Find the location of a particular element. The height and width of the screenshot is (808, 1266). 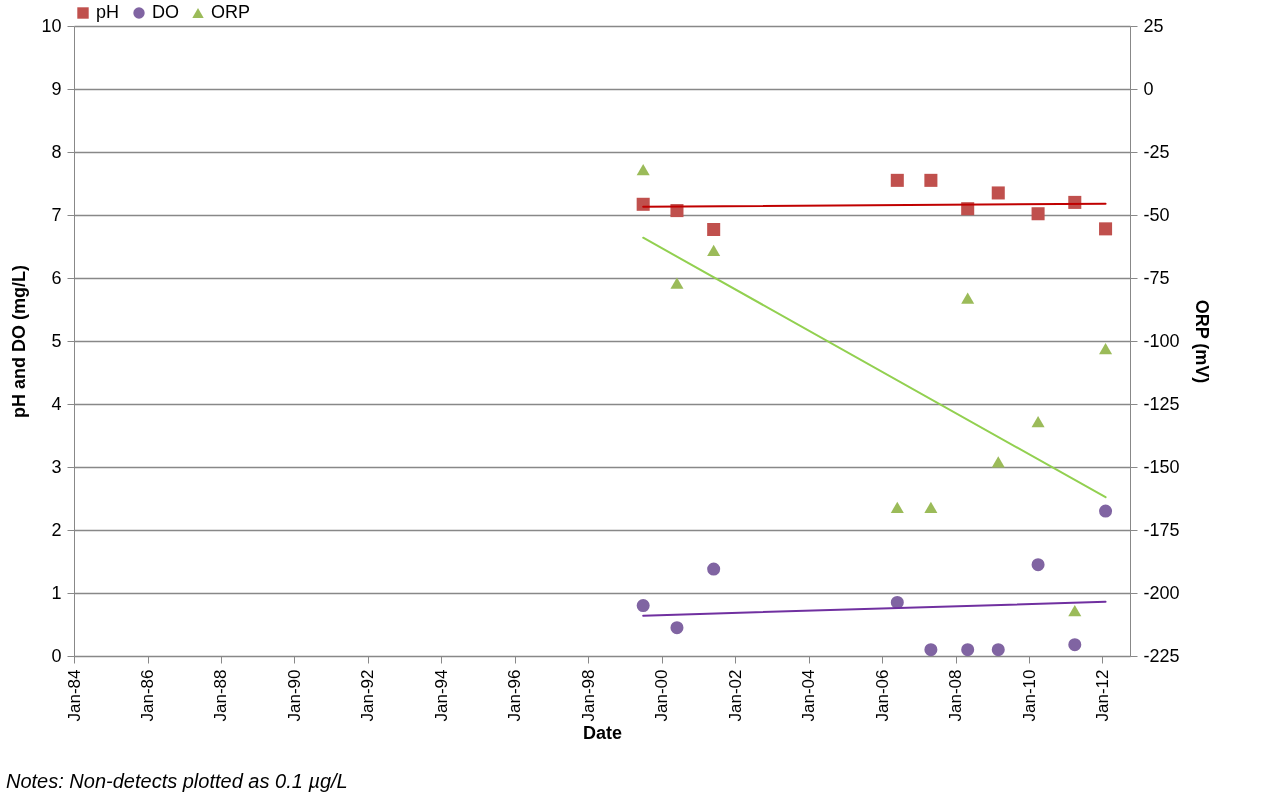

y2-tick-label: -225 is located at coordinates (1161, 655).